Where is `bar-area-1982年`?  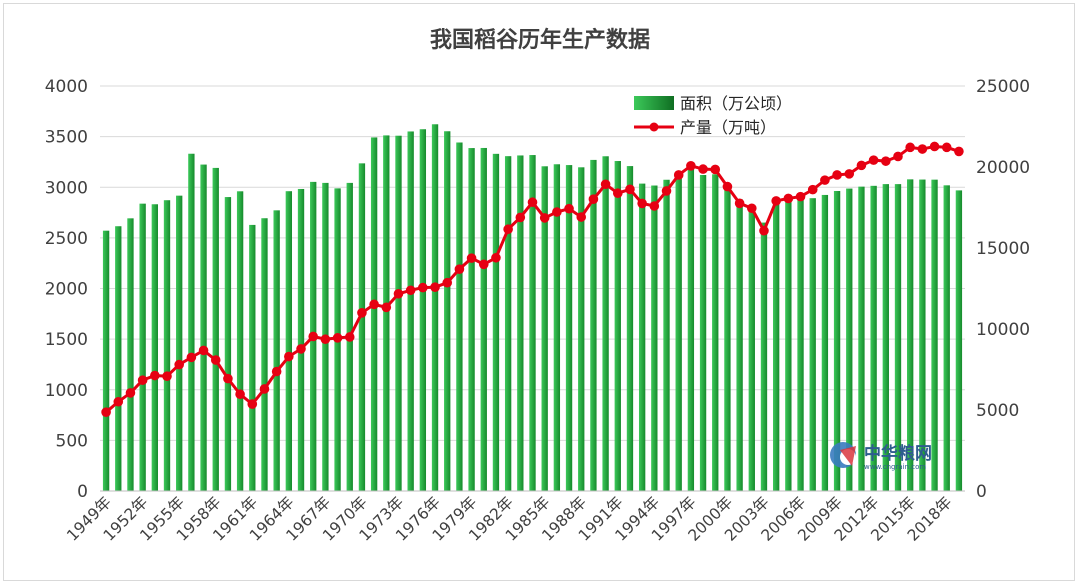
bar-area-1982年 is located at coordinates (508, 323).